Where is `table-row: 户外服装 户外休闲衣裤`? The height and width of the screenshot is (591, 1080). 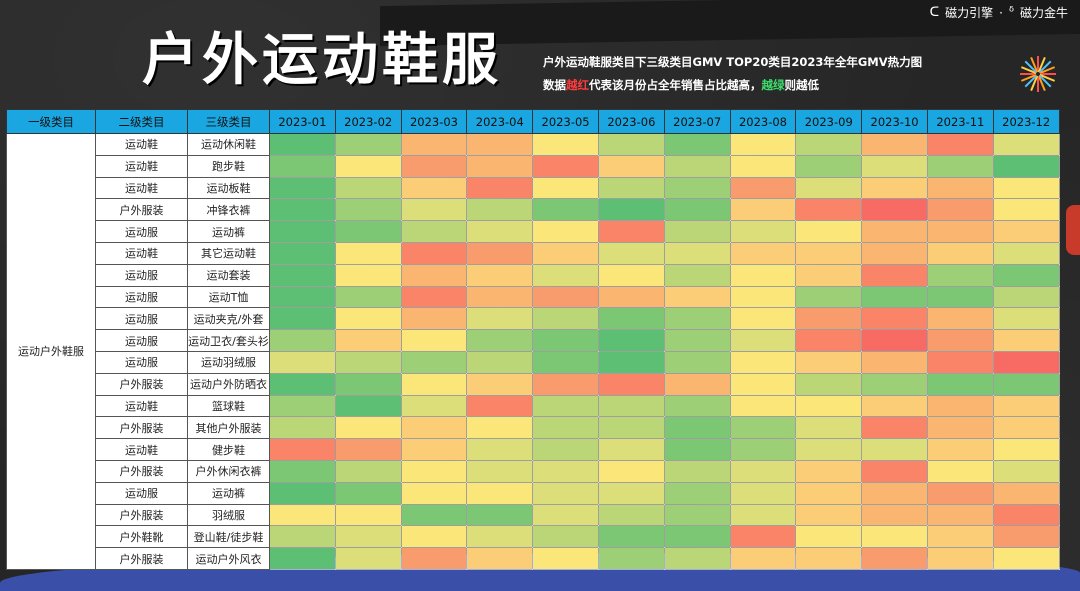
table-row: 户外服装 户外休闲衣裤 is located at coordinates (533, 471).